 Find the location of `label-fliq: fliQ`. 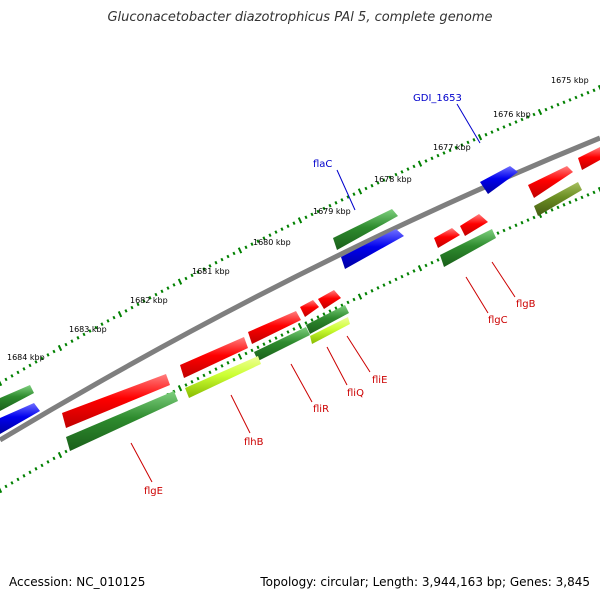

label-fliq: fliQ is located at coordinates (355, 393).